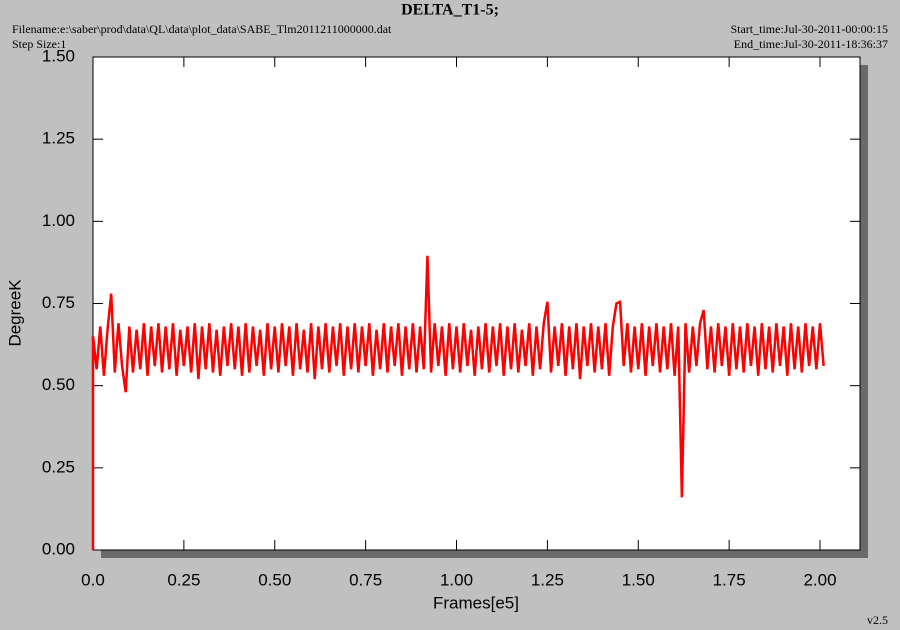 Image resolution: width=900 pixels, height=630 pixels. What do you see at coordinates (183, 579) in the screenshot?
I see `x-tick-label: 0.25` at bounding box center [183, 579].